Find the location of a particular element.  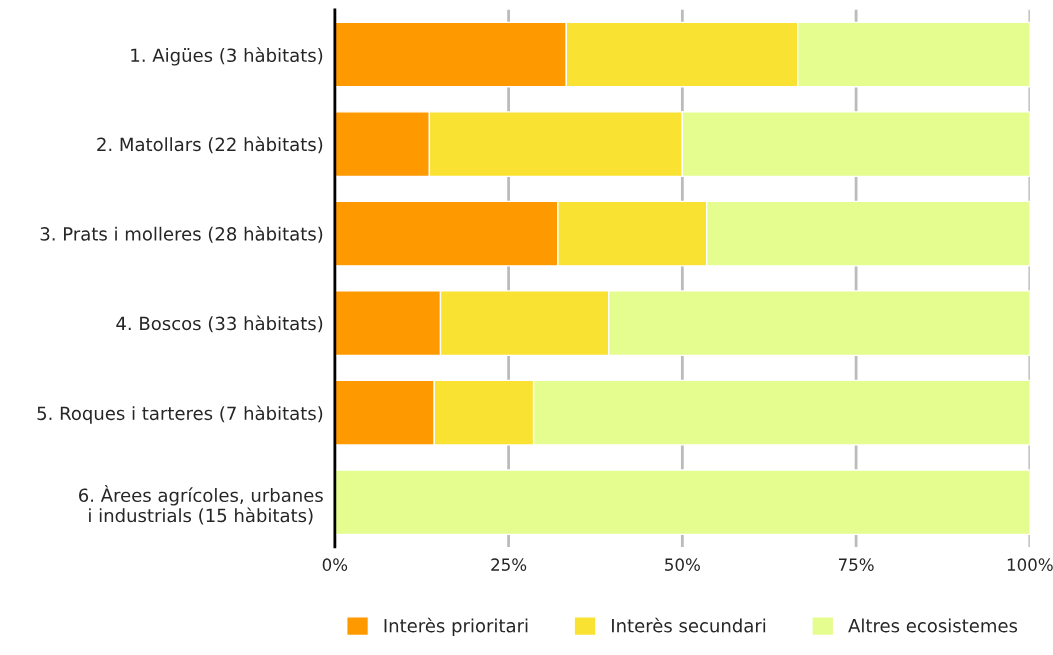

y-tick-label: 6. Àrees agrícoles, urbanes i industrials (15 hàbitats) is located at coordinates (201, 505).